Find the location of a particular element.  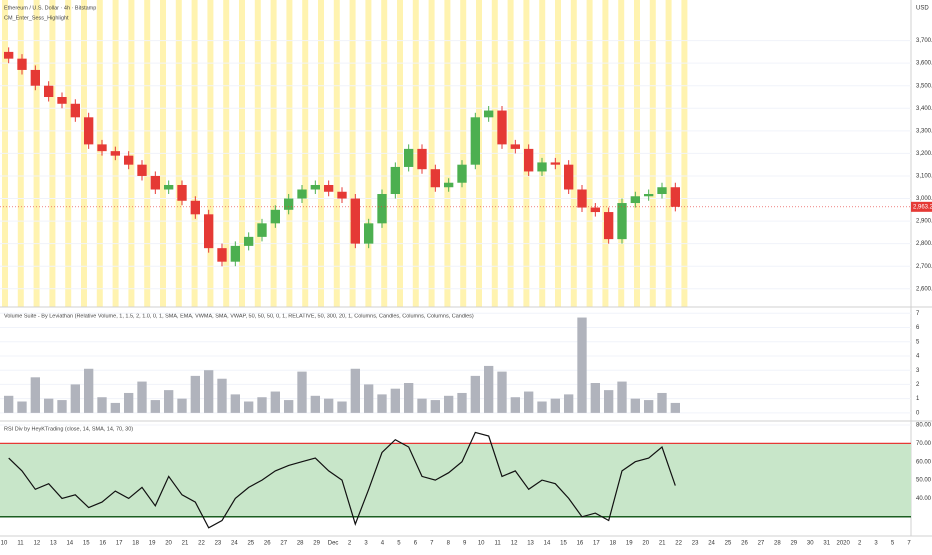

y-tick-label: 6 is located at coordinates (918, 328).